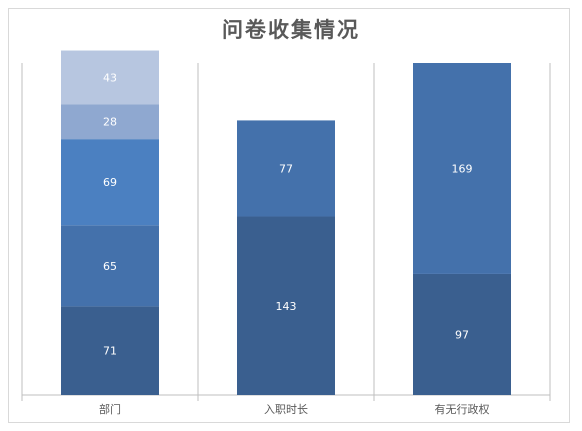 The width and height of the screenshot is (582, 431). What do you see at coordinates (110, 409) in the screenshot?
I see `x-tick-label: 部门` at bounding box center [110, 409].